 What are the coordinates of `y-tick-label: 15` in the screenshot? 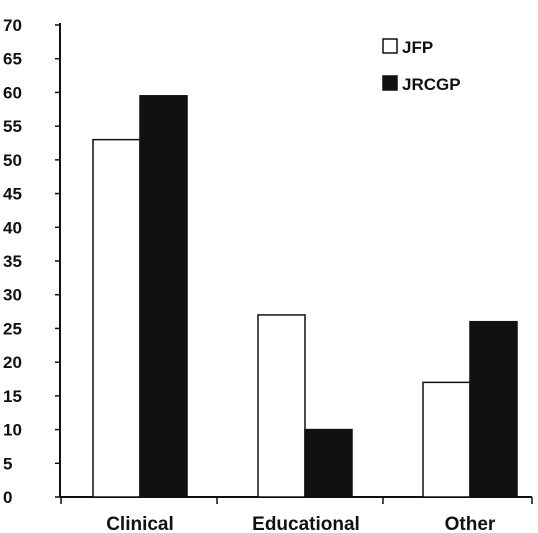 It's located at (12, 396).